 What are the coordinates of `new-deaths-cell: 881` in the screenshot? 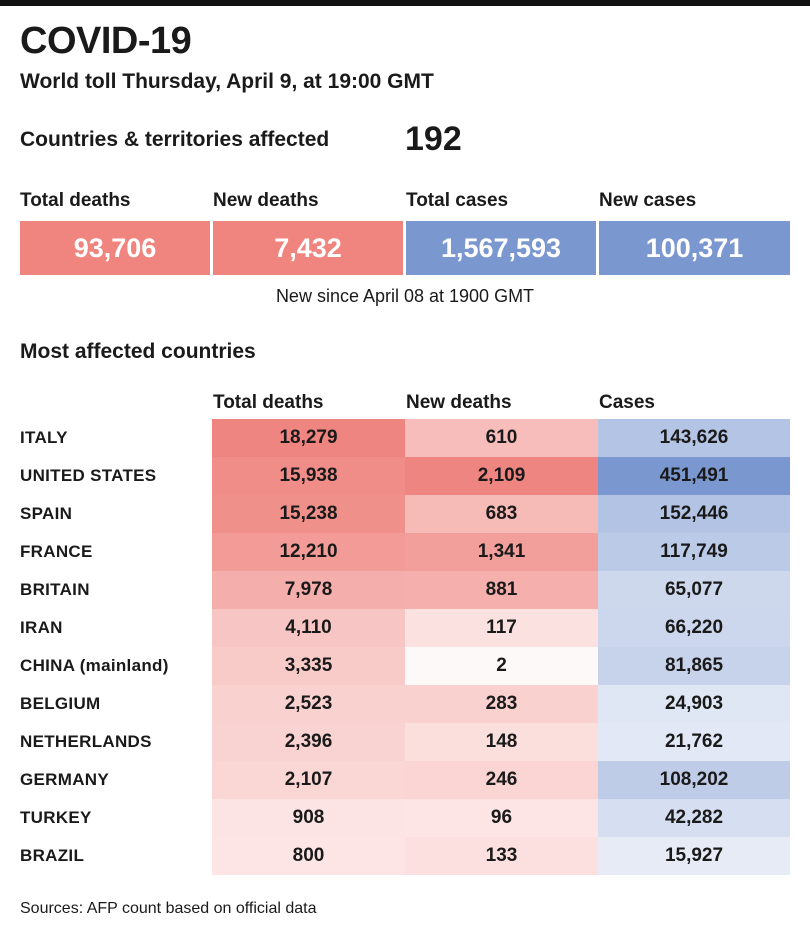 It's located at (501, 590).